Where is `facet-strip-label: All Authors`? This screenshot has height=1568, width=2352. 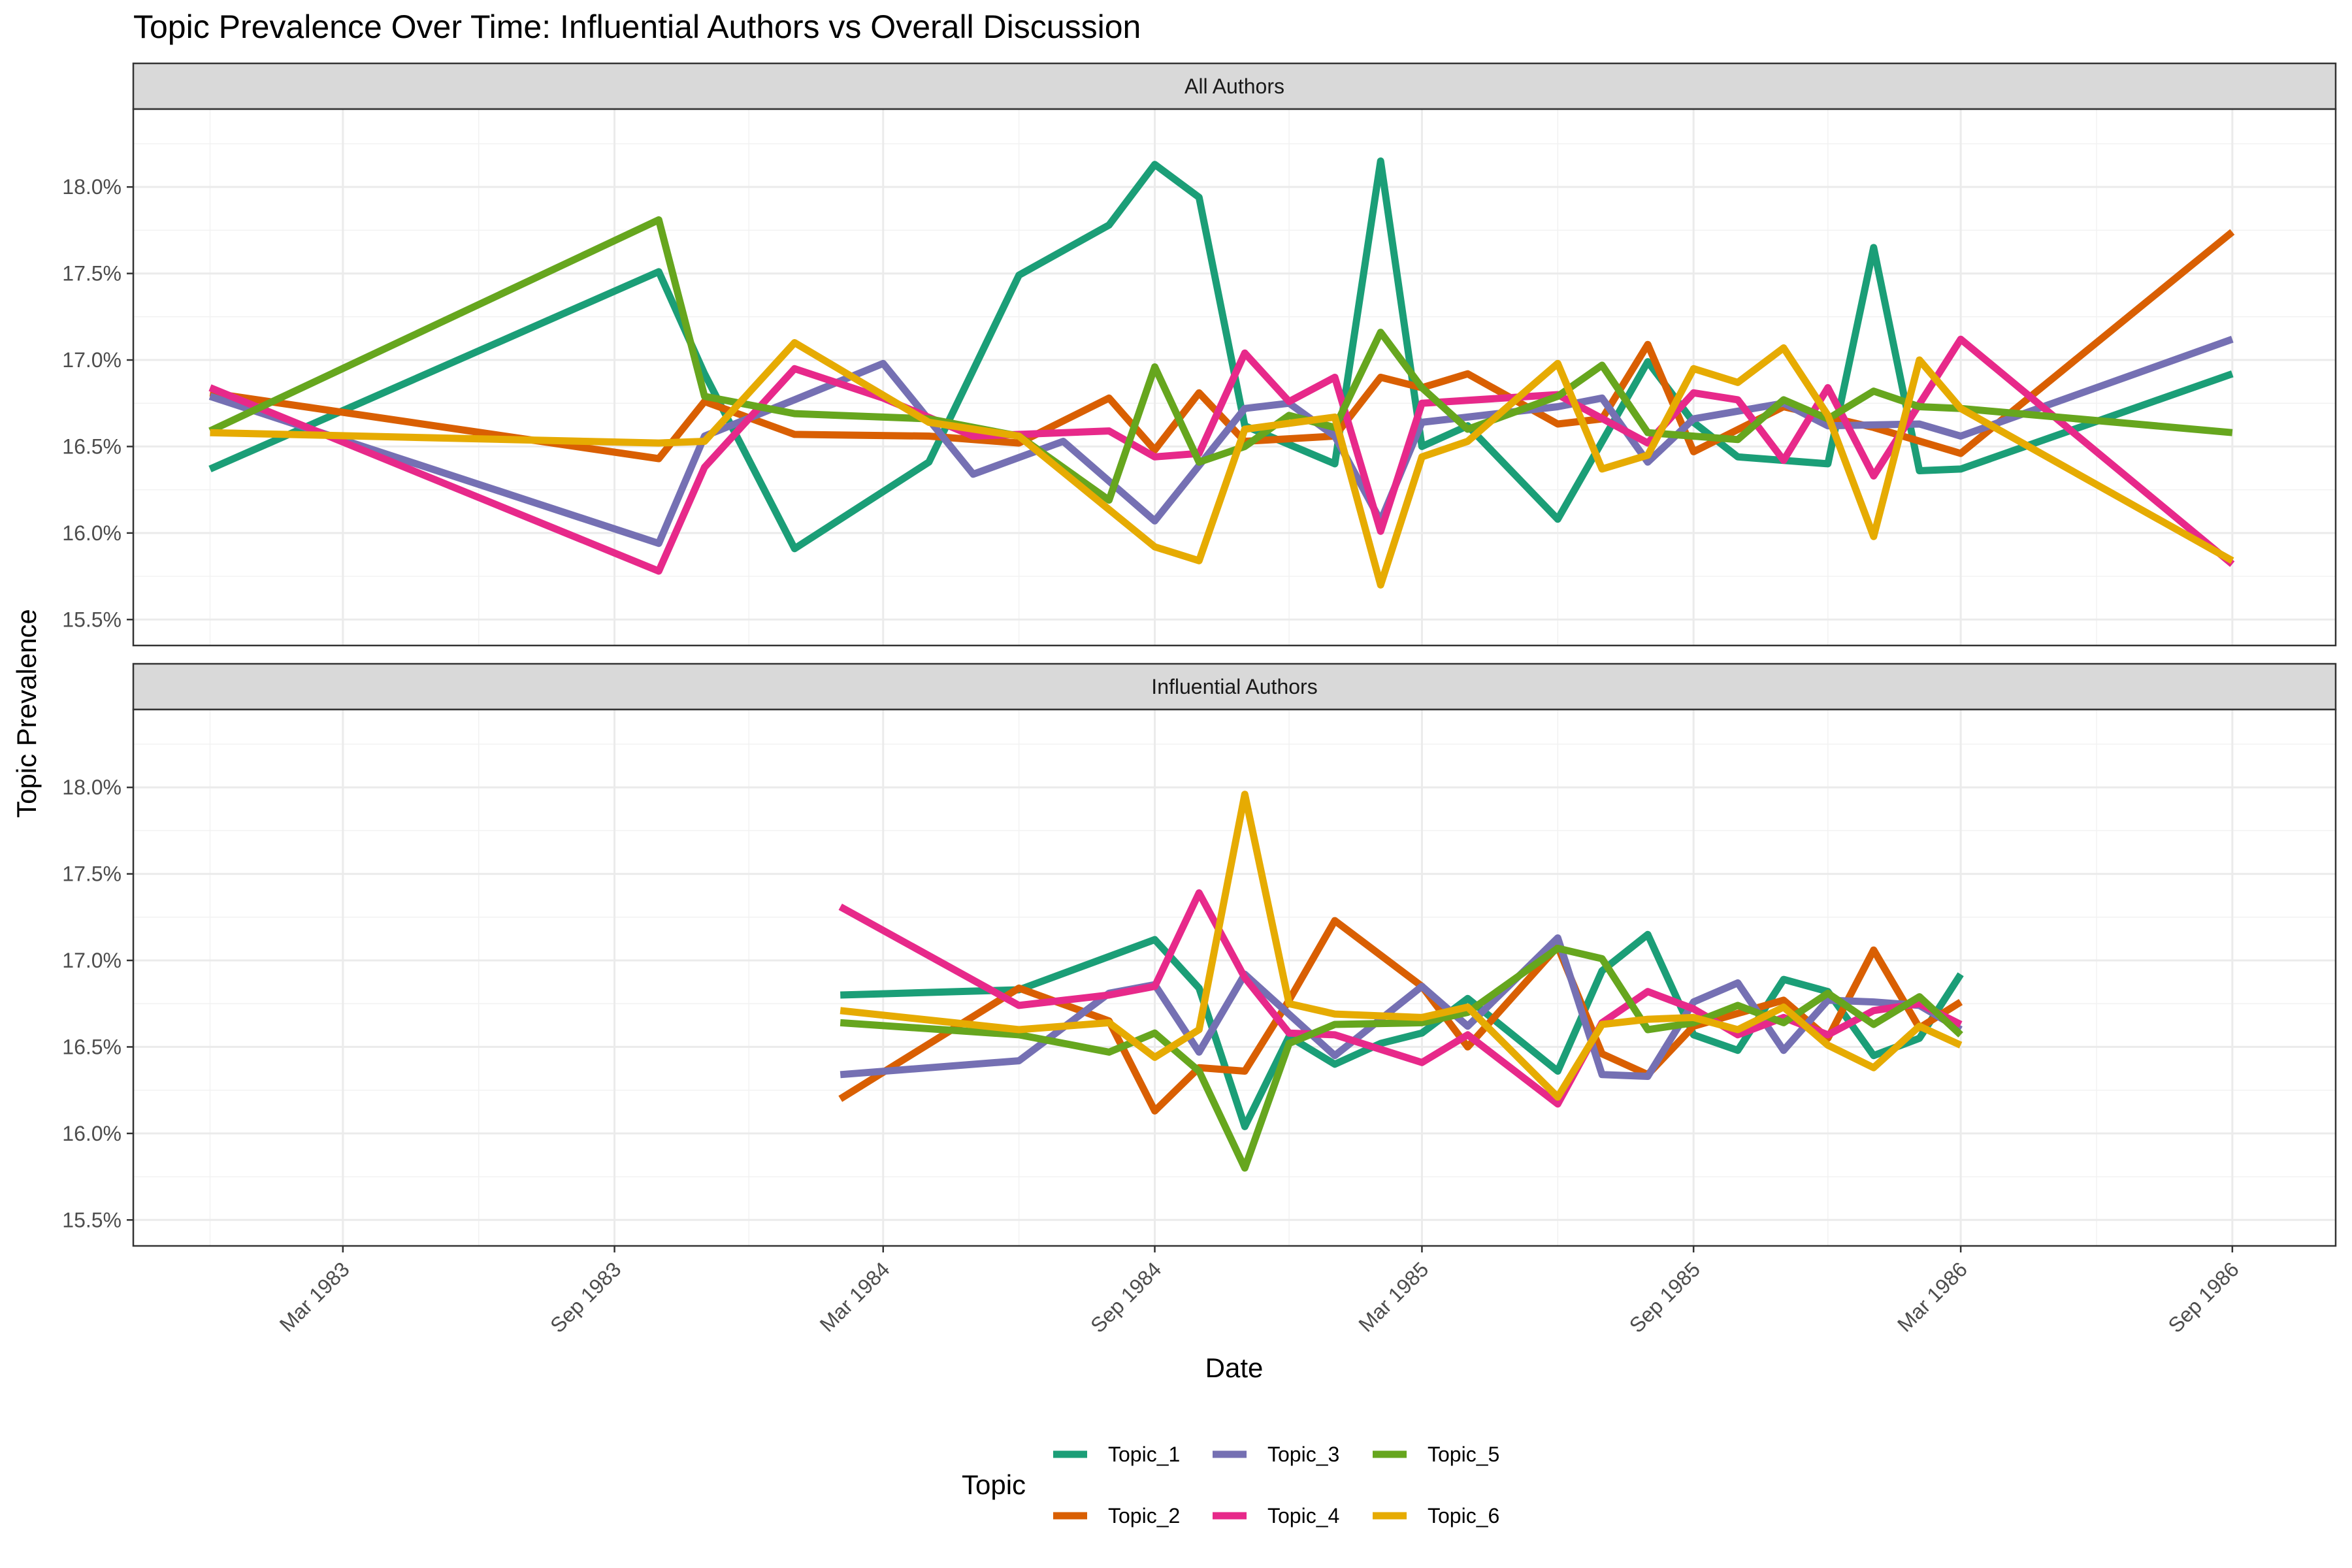 facet-strip-label: All Authors is located at coordinates (1234, 86).